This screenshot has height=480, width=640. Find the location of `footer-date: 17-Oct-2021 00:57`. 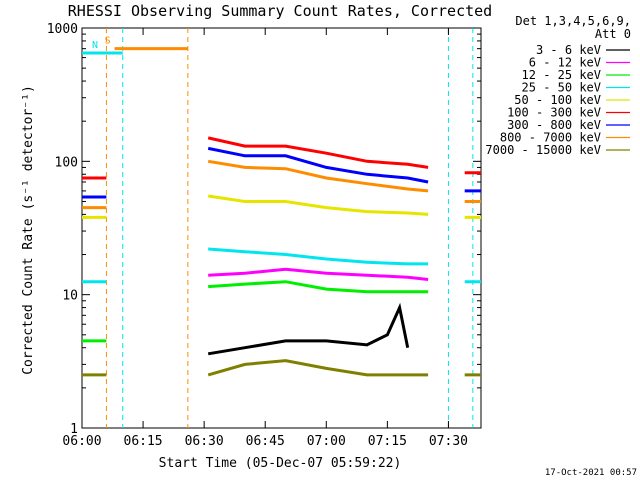

footer-date: 17-Oct-2021 00:57 is located at coordinates (591, 473).